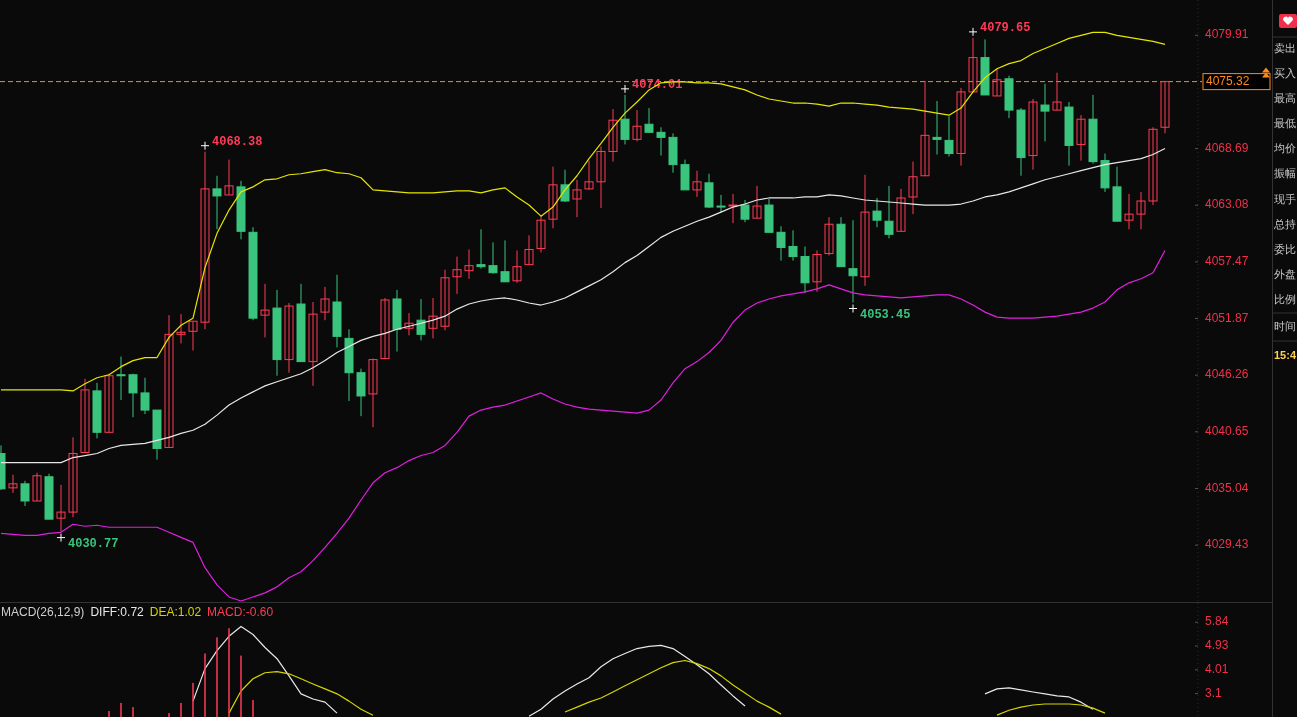  Describe the element at coordinates (1227, 317) in the screenshot. I see `y-tick-label: 4051.87` at that location.